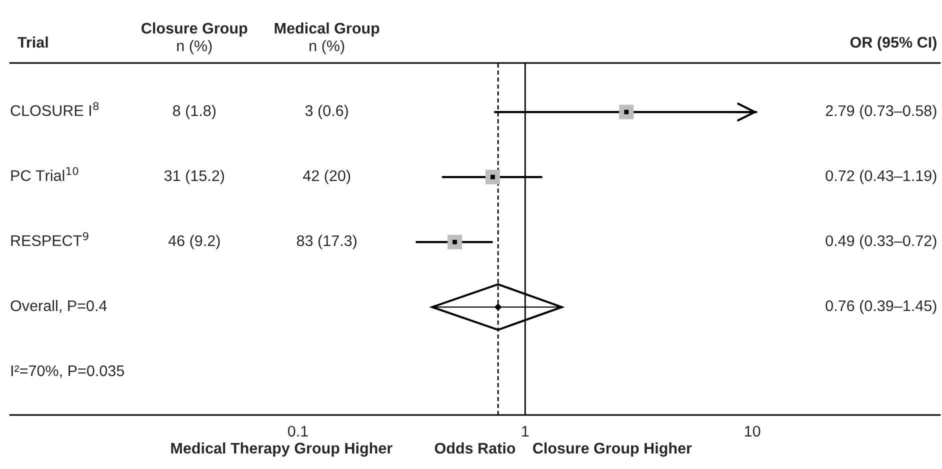 The width and height of the screenshot is (942, 469). I want to click on annotation: I²=70%, P=0.035, so click(67, 371).